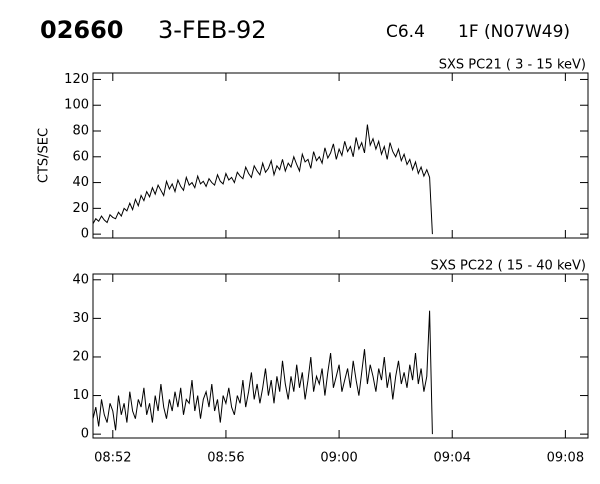 This screenshot has height=484, width=600. Describe the element at coordinates (514, 32) in the screenshot. I see `region: 1F (N07W49)` at that location.